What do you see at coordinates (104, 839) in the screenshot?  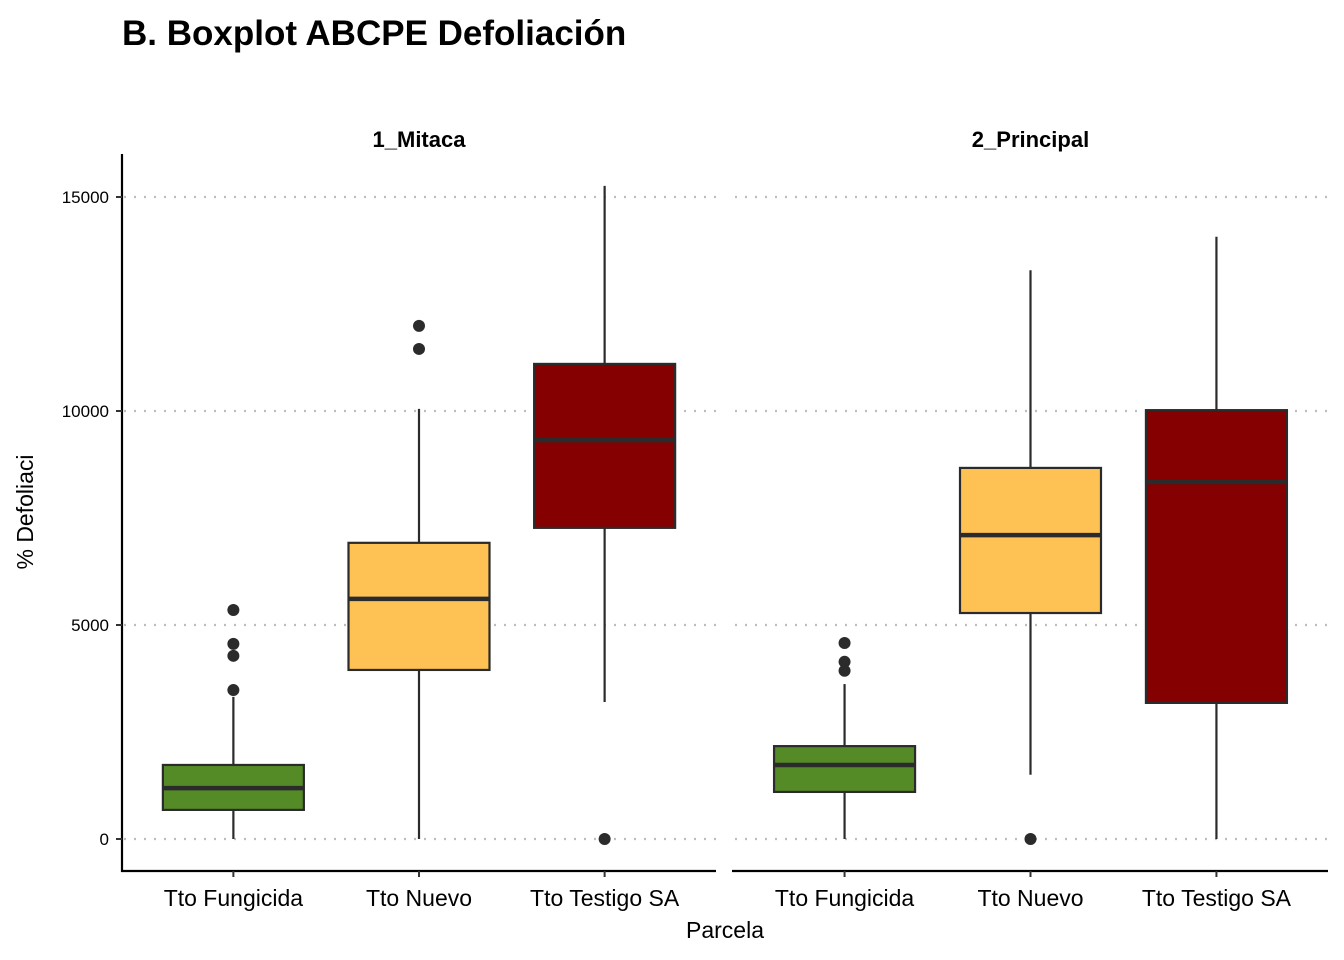 I see `y-tick-label: 0` at bounding box center [104, 839].